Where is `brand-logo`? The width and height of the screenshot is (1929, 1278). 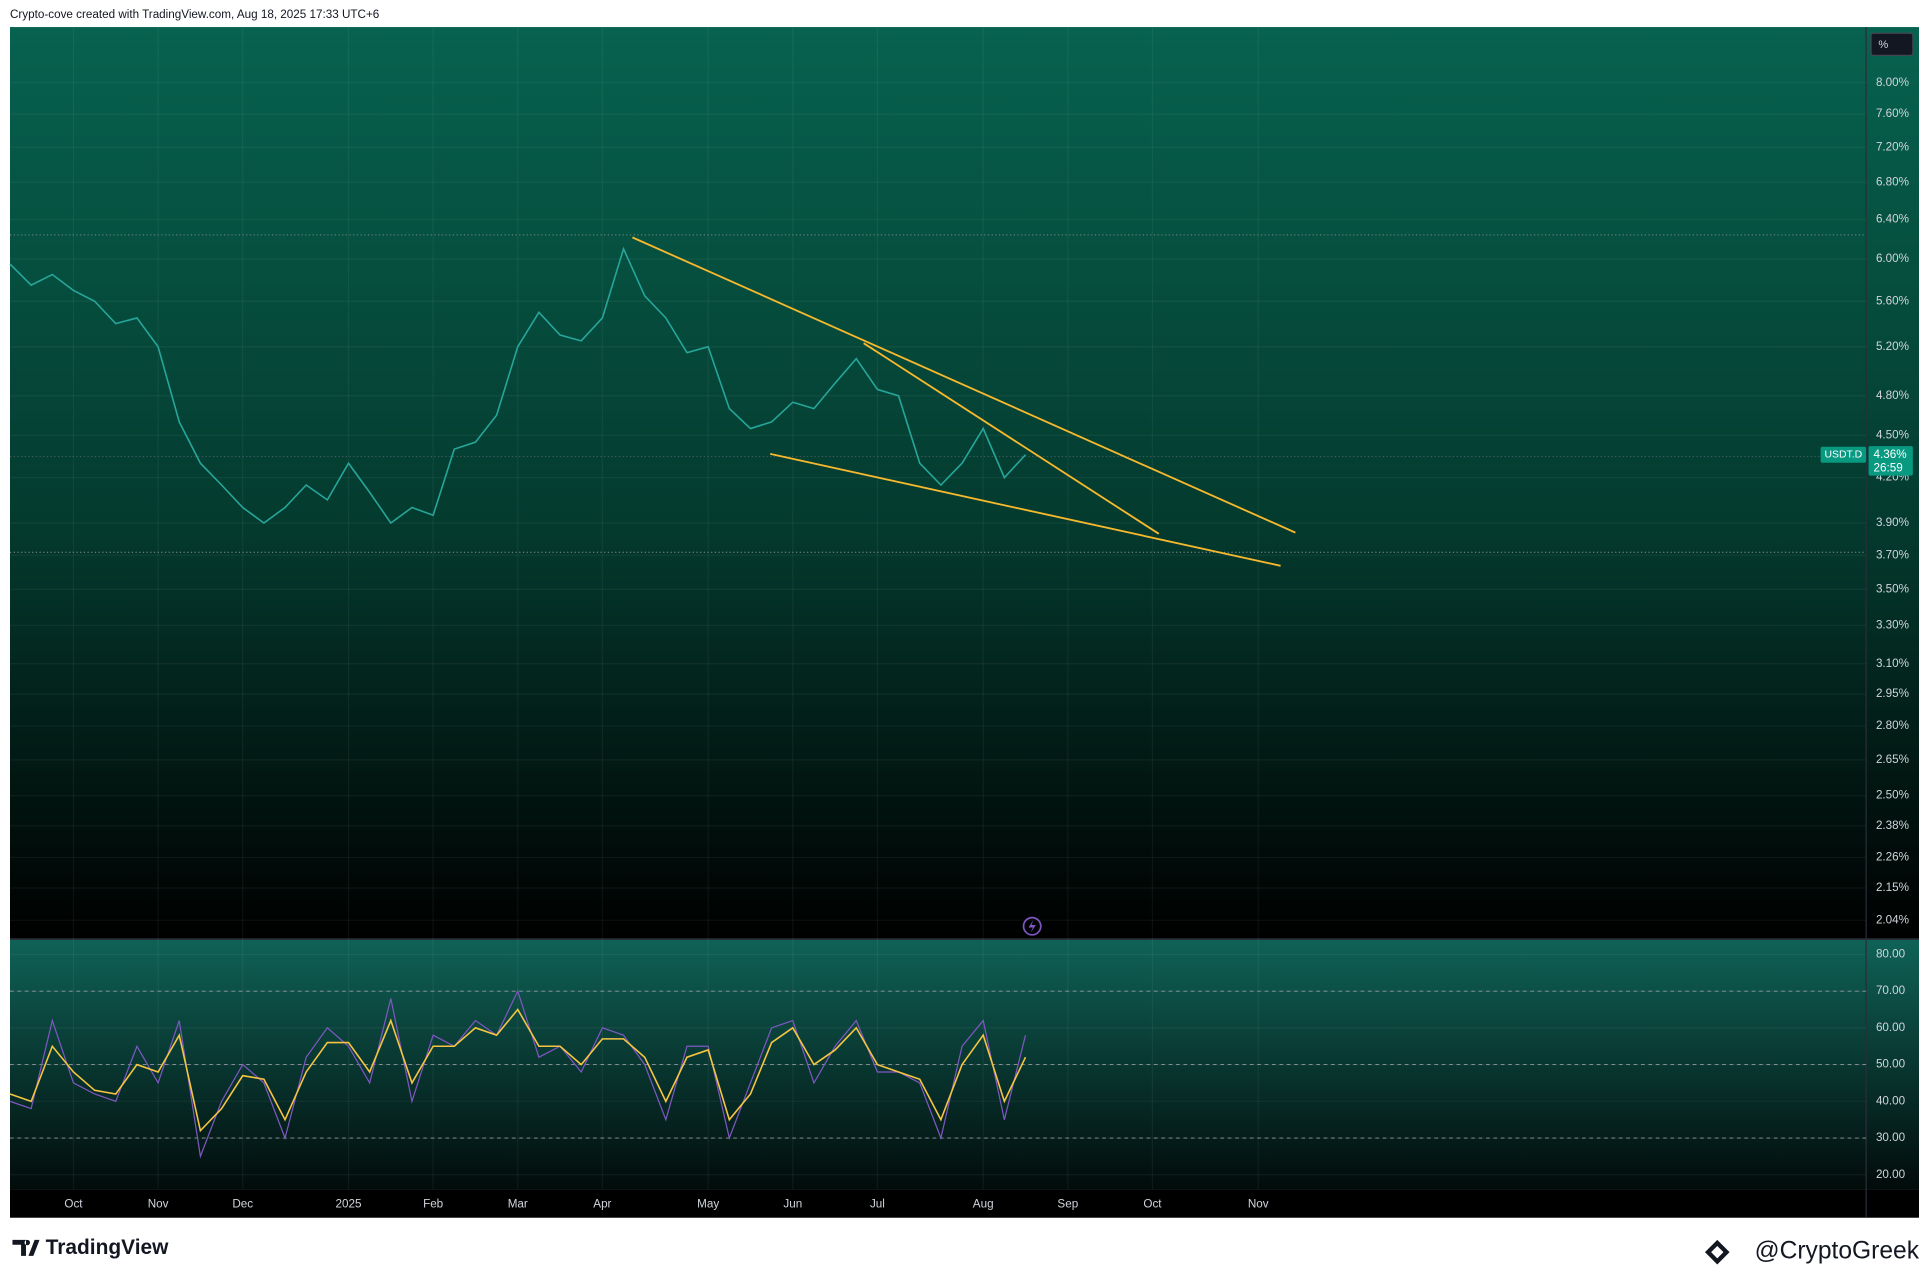
brand-logo is located at coordinates (26, 1247).